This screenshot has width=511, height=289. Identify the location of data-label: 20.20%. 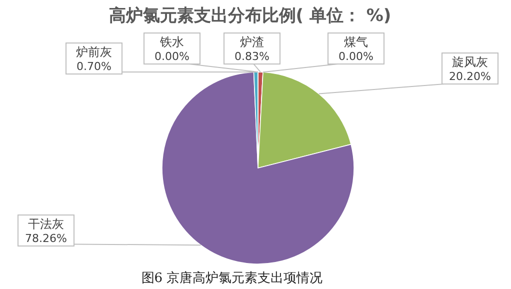
(470, 76).